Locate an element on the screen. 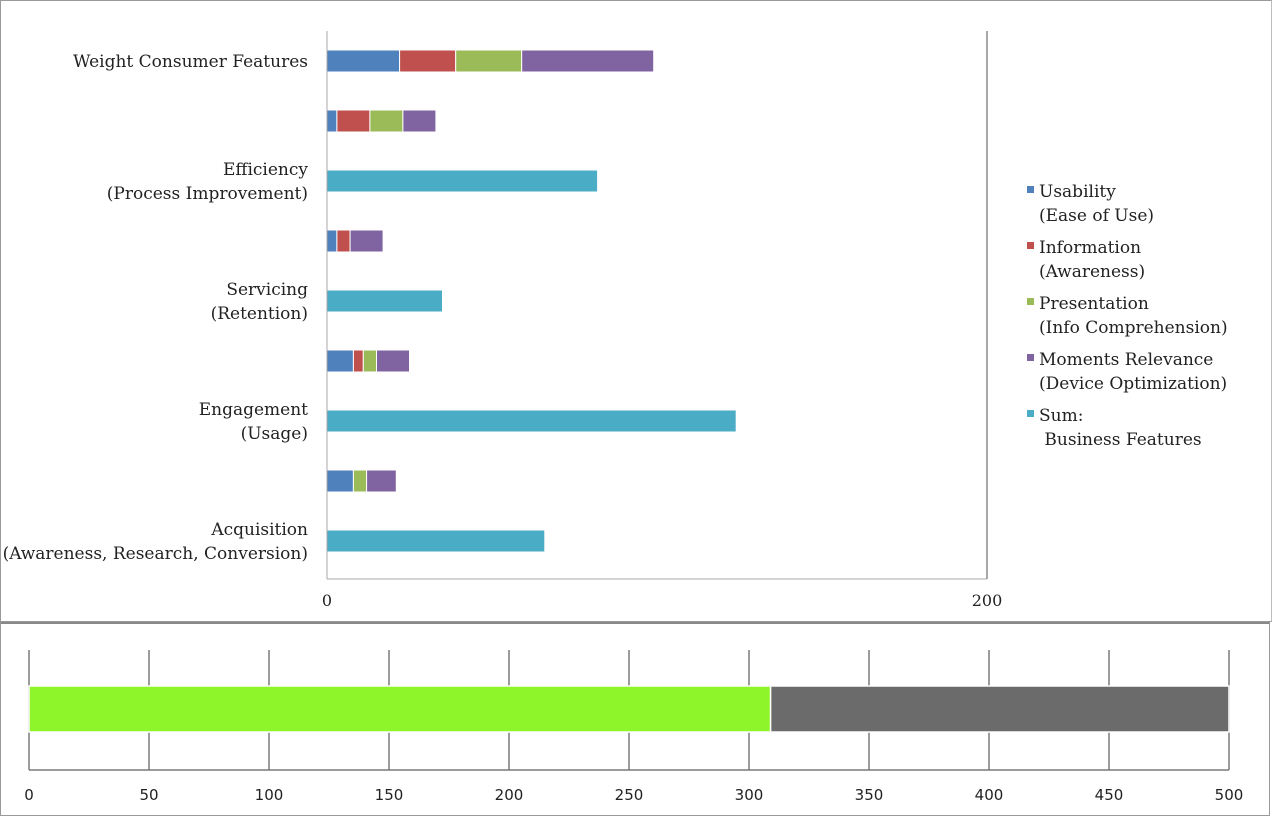  x-tick-label: 50 is located at coordinates (148, 795).